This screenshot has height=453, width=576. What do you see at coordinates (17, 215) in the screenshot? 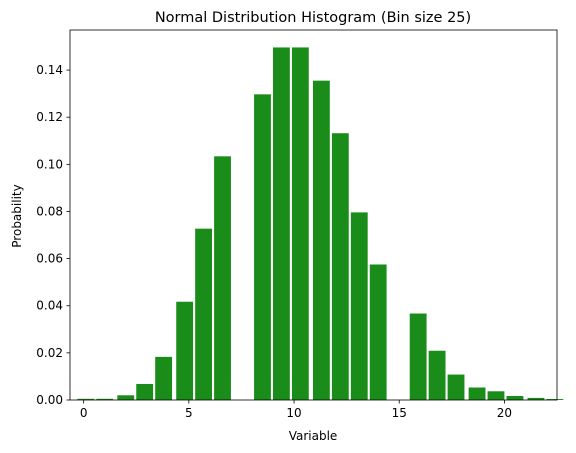
I see `y-axis-label: Probability` at bounding box center [17, 215].